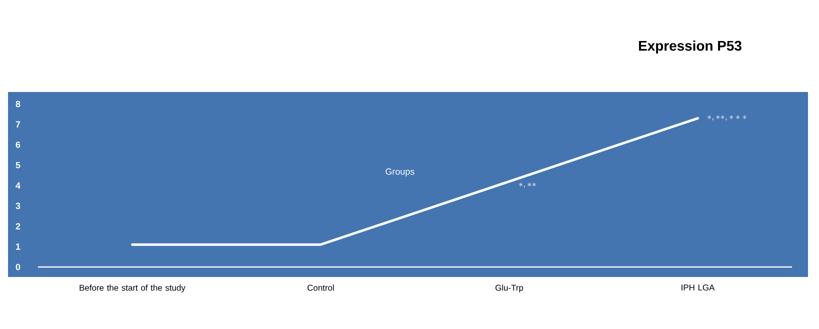 The image size is (819, 329). Describe the element at coordinates (527, 185) in the screenshot. I see `annotation: $*,**$` at that location.